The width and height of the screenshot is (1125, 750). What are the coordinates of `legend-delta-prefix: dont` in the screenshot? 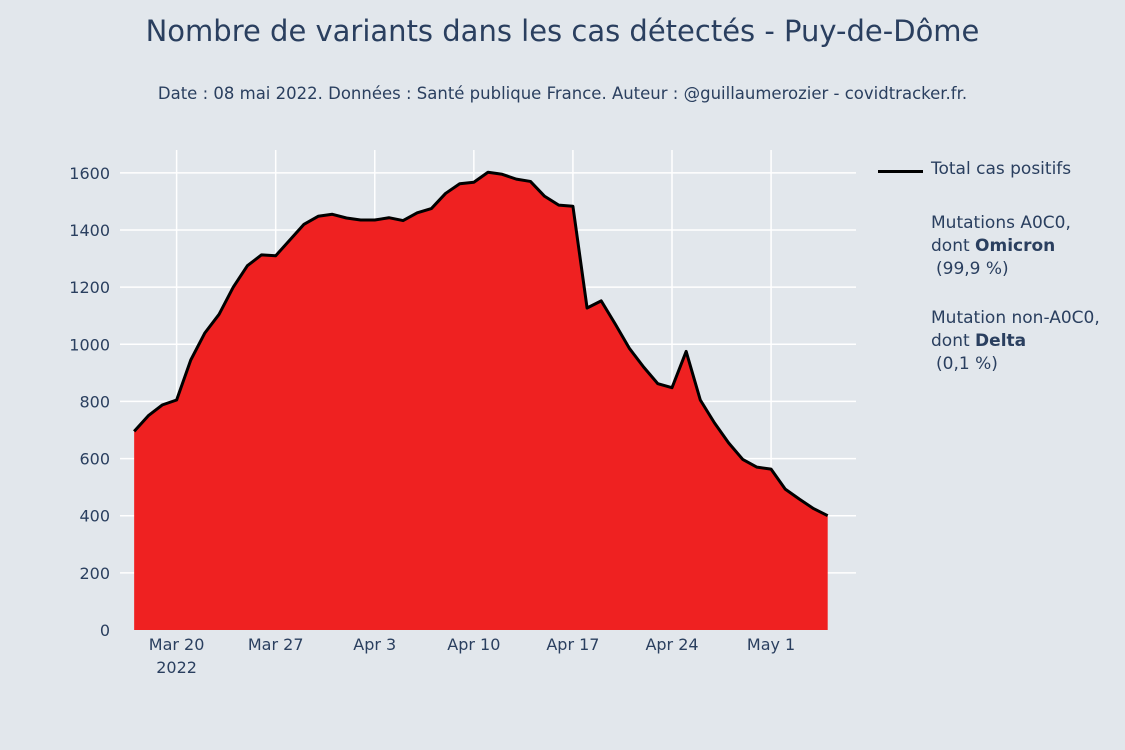 It's located at (953, 341).